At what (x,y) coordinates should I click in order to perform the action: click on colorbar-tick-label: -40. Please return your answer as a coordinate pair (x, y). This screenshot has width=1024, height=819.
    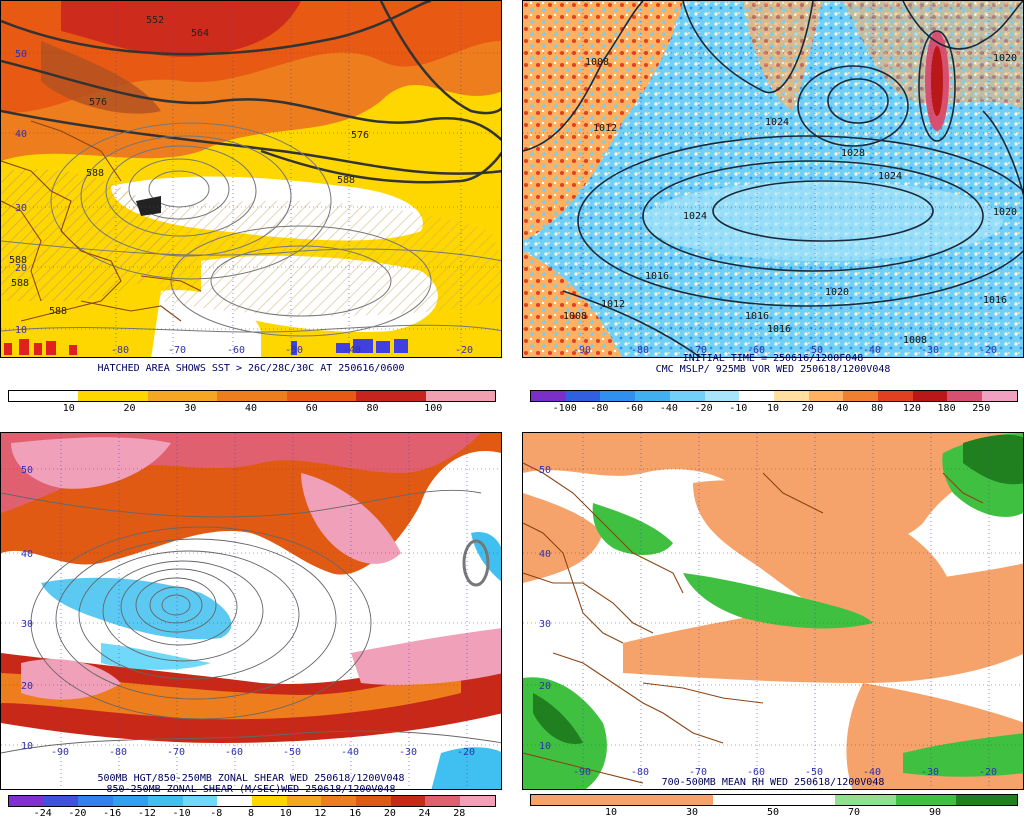
    Looking at the image, I should click on (668, 408).